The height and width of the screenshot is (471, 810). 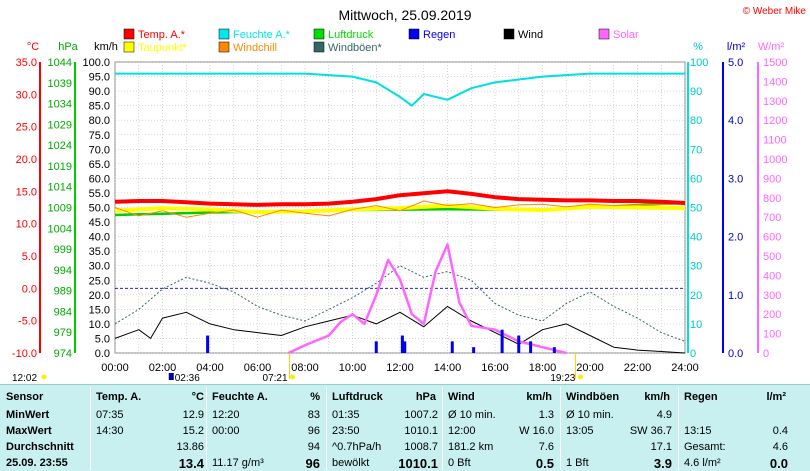 What do you see at coordinates (696, 121) in the screenshot?
I see `humidity-tick-label: 80` at bounding box center [696, 121].